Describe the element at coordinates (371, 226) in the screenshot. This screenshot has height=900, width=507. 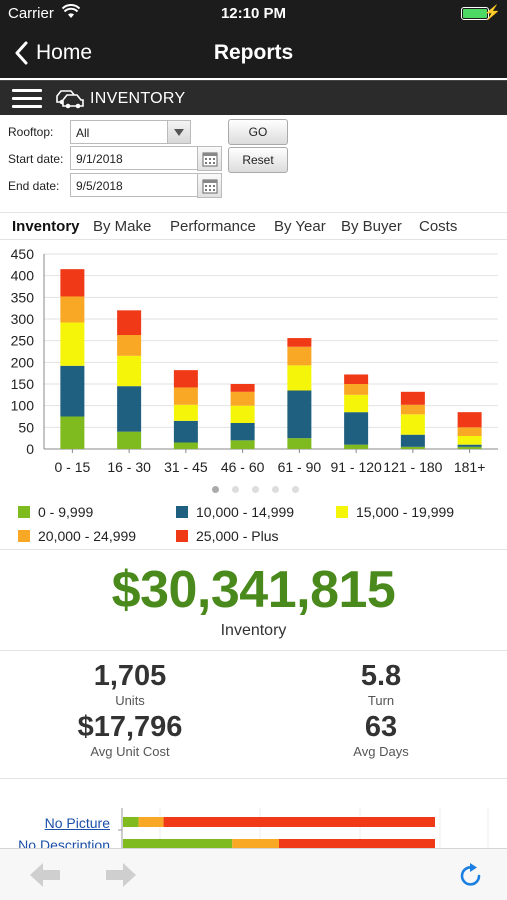
I see `tab-by-buyer: By Buyer` at that location.